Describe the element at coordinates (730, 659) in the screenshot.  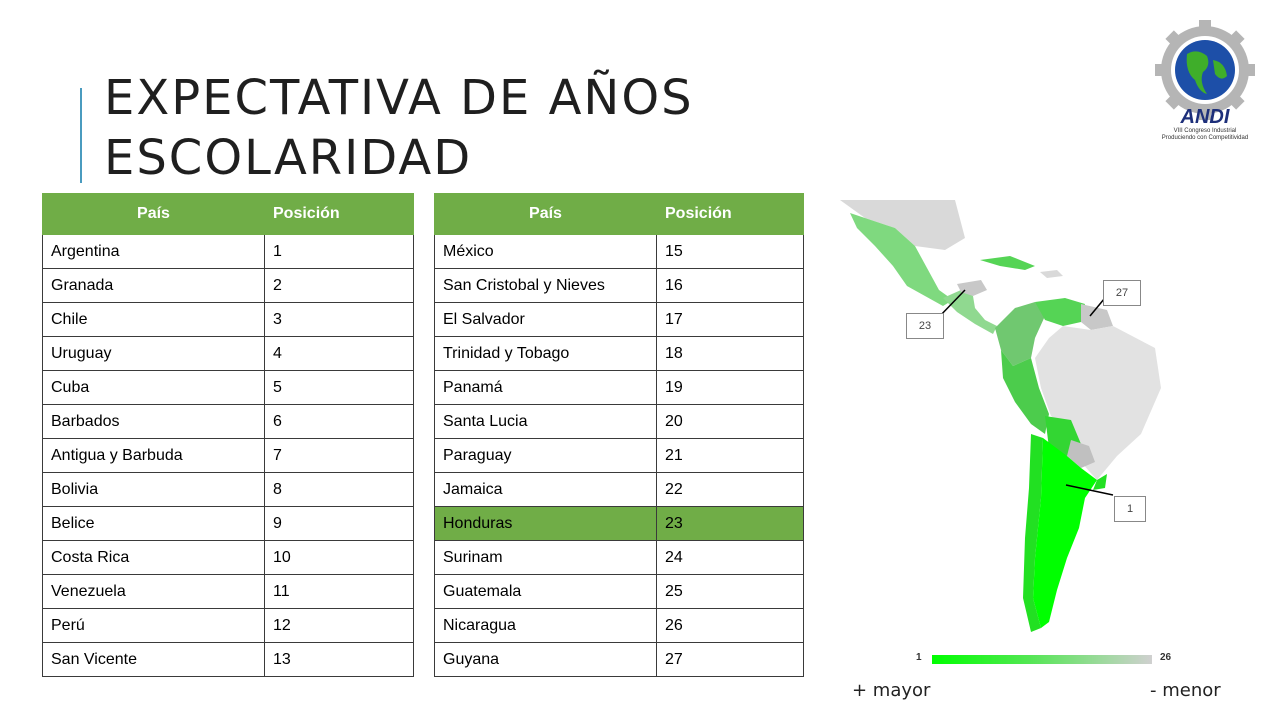
I see `position-cell: 27` at that location.